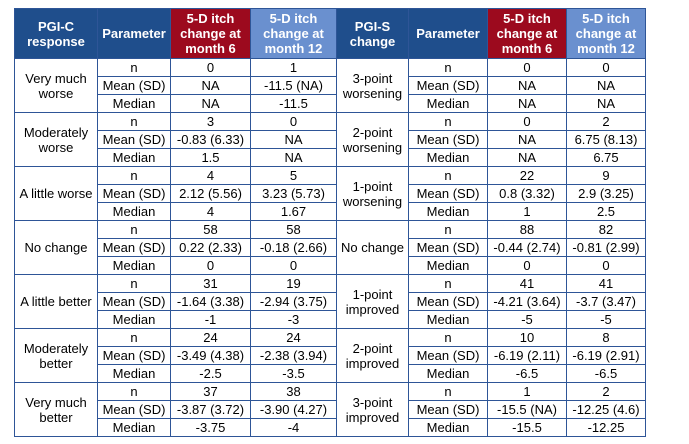  Describe the element at coordinates (210, 157) in the screenshot. I see `value-cell: 1.5` at that location.